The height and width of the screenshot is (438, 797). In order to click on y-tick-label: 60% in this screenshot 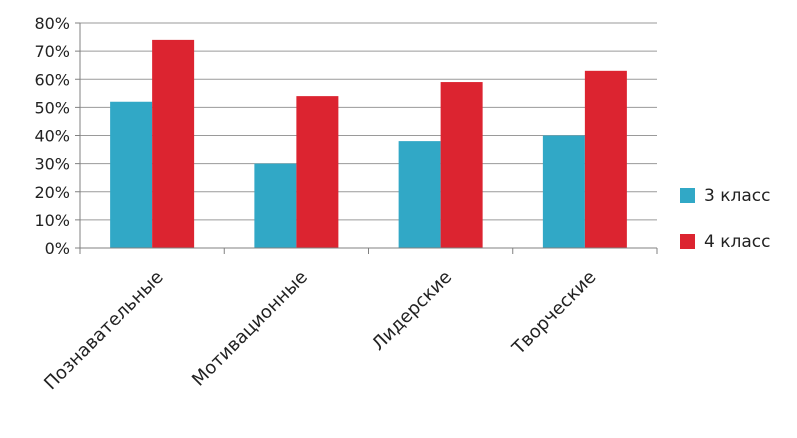, I will do `click(52, 79)`.